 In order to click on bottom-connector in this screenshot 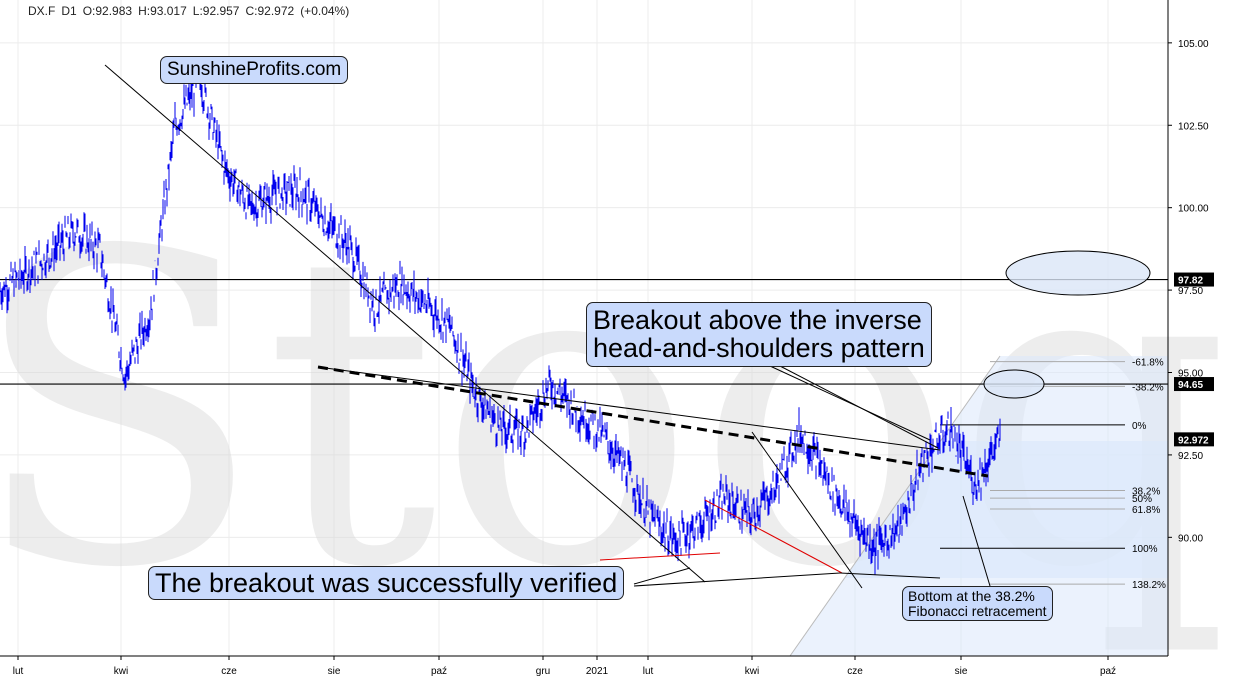, I will do `click(976, 541)`.